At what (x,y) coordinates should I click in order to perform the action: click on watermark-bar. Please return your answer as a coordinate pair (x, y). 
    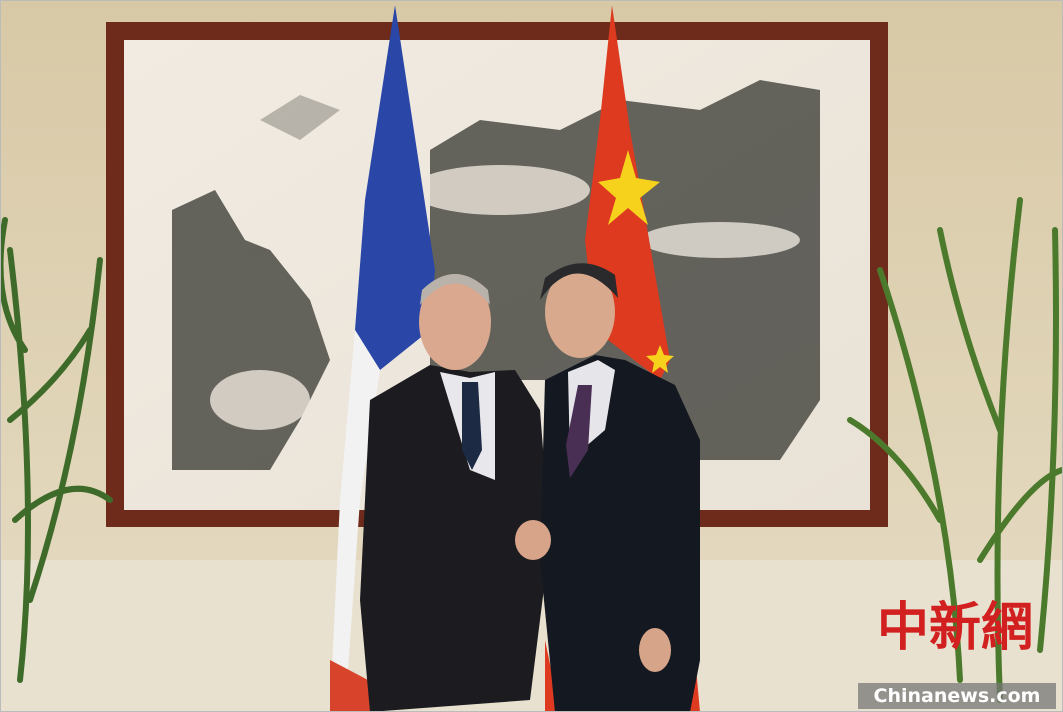
    Looking at the image, I should click on (957, 696).